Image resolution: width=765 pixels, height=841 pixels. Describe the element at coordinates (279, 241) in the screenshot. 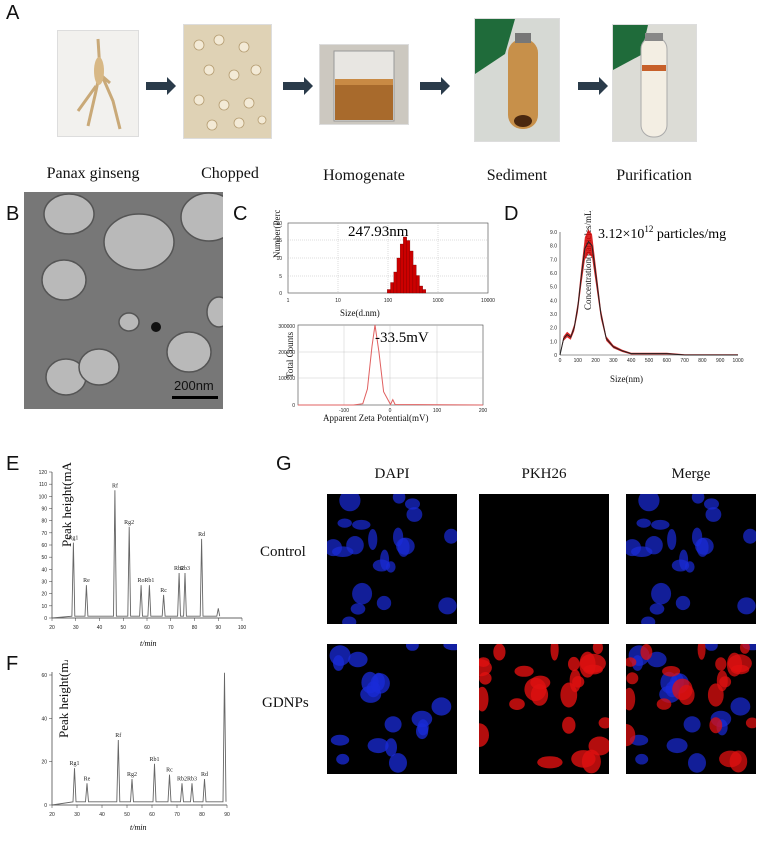

I see `dls-ytick: 15` at that location.